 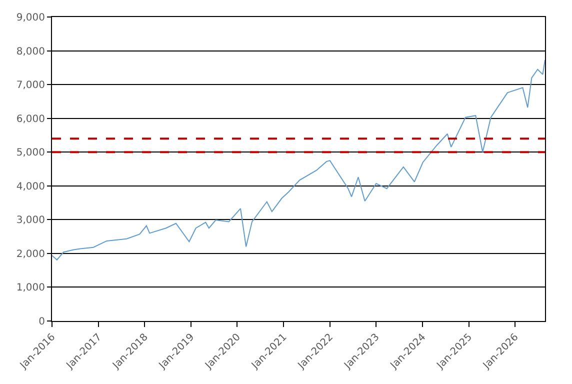 I want to click on y-tick-label: 9,000, so click(x=30, y=18).